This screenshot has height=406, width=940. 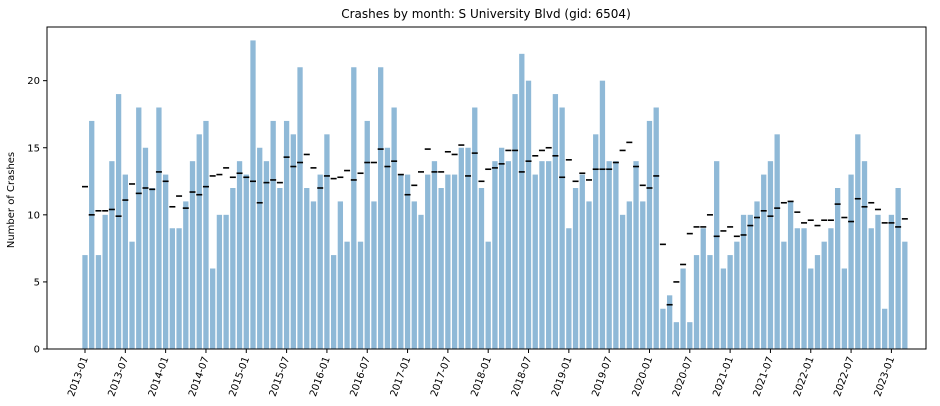 I want to click on x-tick-label-2021-07: 2021-07, so click(x=764, y=376).